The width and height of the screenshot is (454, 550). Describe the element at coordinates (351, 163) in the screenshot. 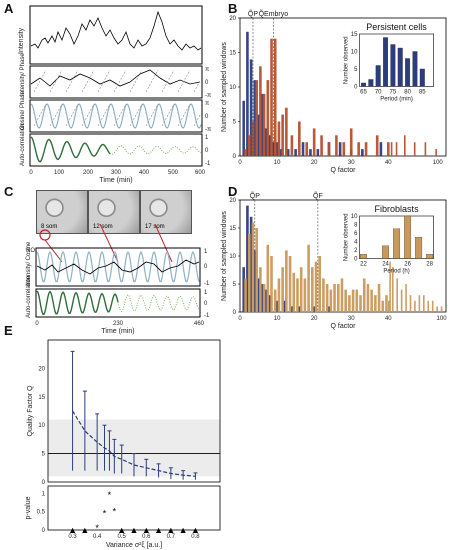

I see `x-tick-label: 30` at that location.